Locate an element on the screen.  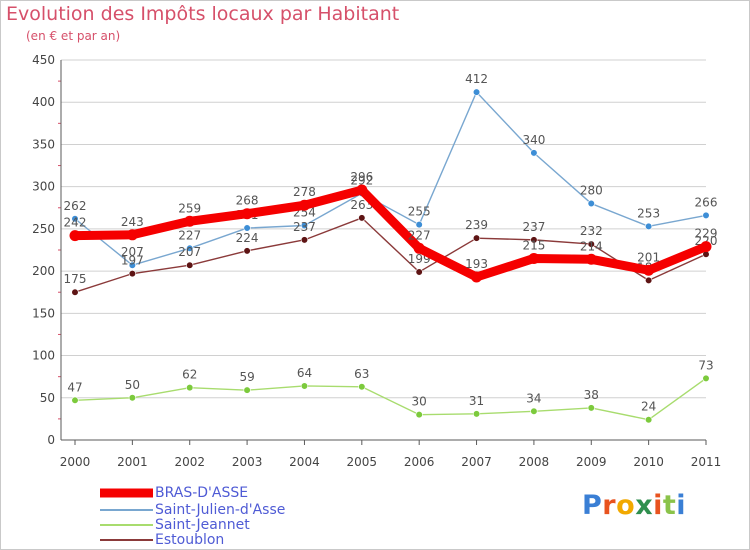
data-label: 268 is located at coordinates (247, 201).